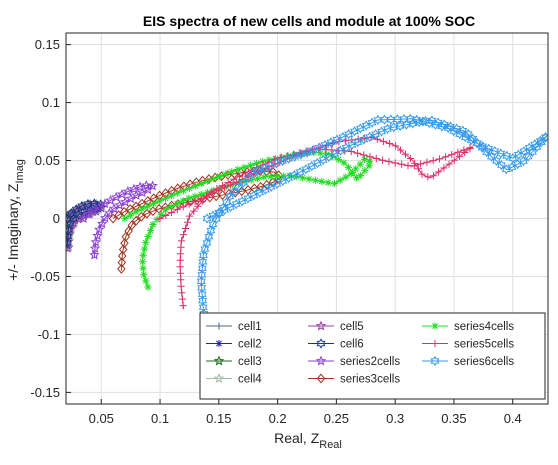 The width and height of the screenshot is (558, 465). What do you see at coordinates (160, 418) in the screenshot?
I see `x-tick-label: 0.1` at bounding box center [160, 418].